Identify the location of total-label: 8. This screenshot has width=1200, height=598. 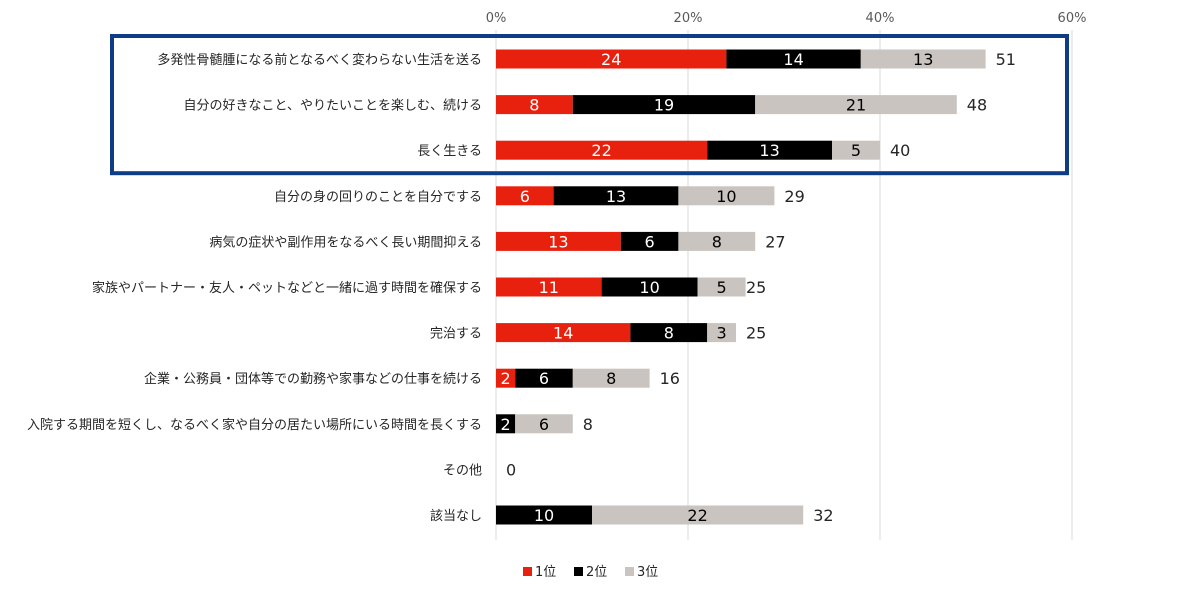
(588, 424).